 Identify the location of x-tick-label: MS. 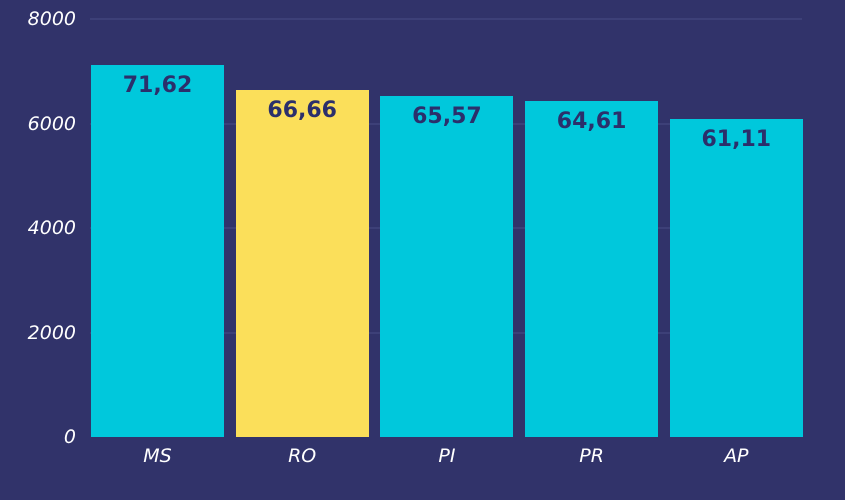
(157, 456).